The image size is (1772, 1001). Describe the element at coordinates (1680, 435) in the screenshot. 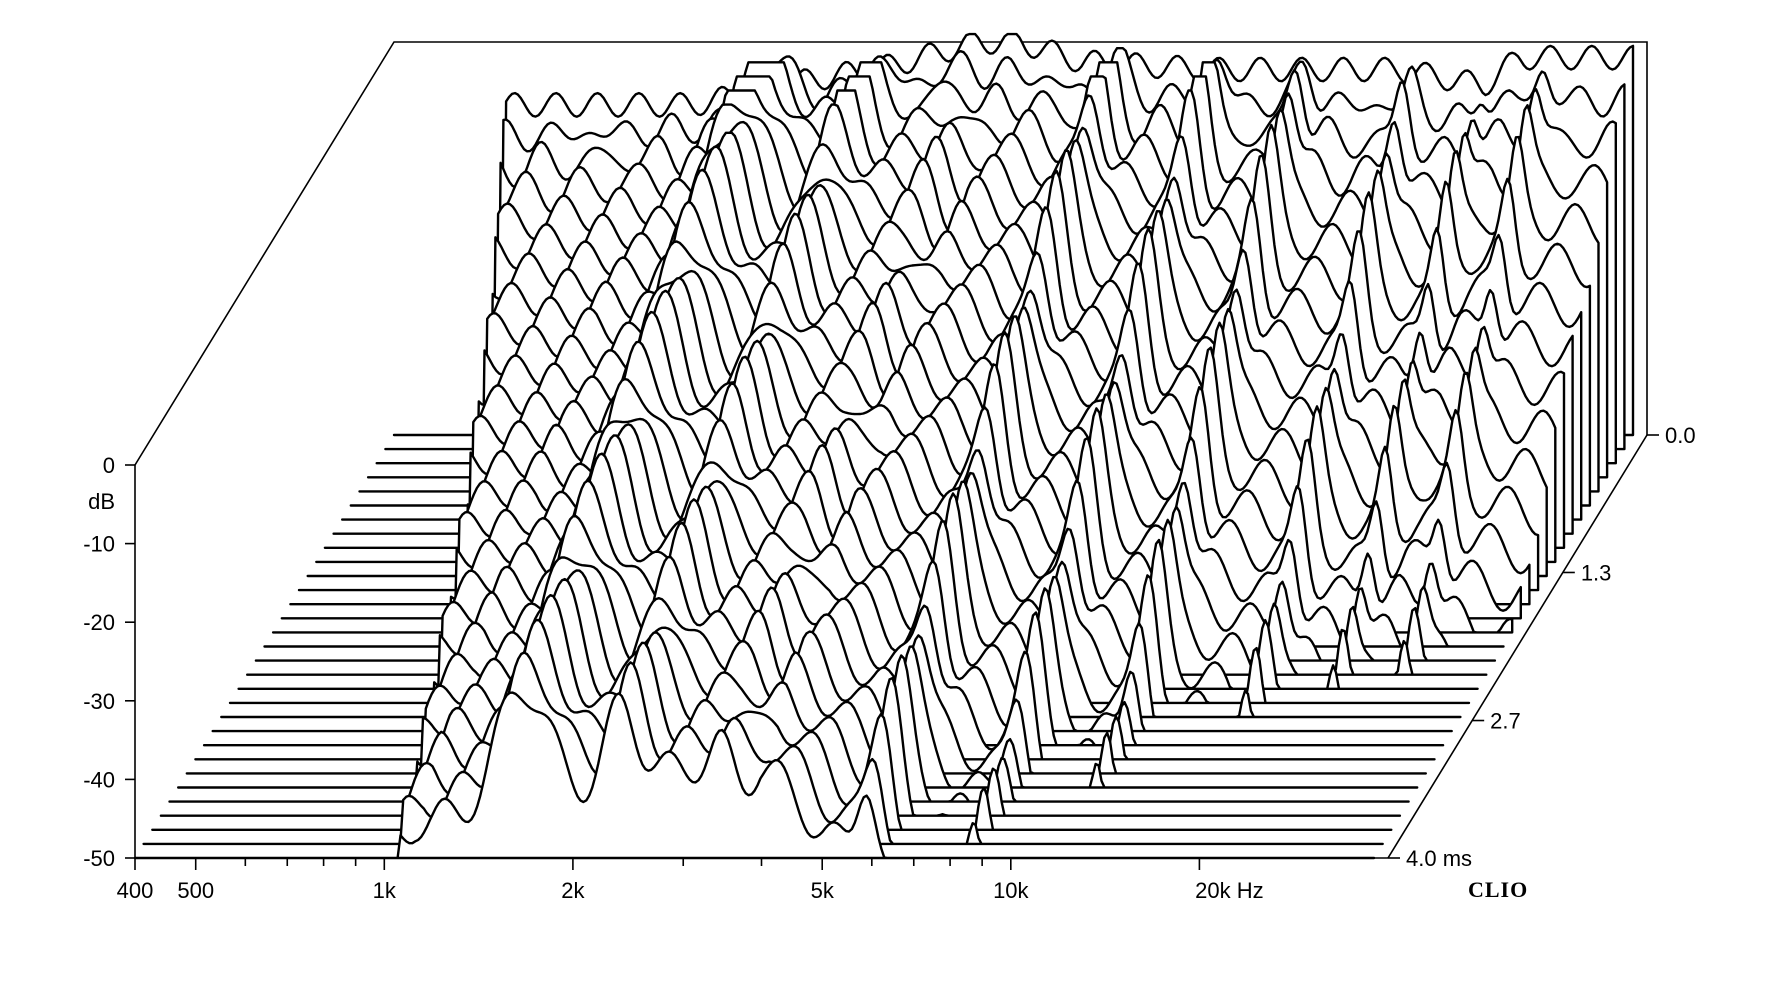

I see `time-tick-label: 0.0` at that location.